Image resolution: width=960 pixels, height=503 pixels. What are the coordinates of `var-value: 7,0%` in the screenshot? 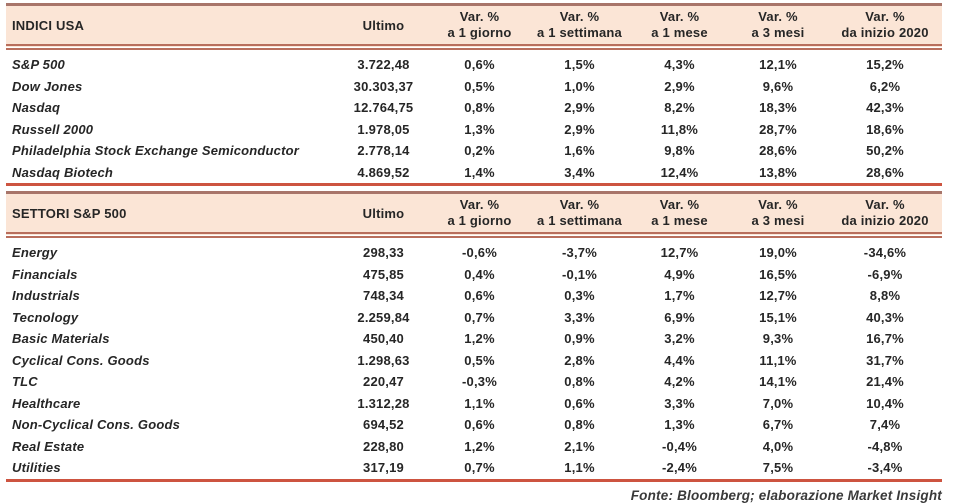 It's located at (778, 403).